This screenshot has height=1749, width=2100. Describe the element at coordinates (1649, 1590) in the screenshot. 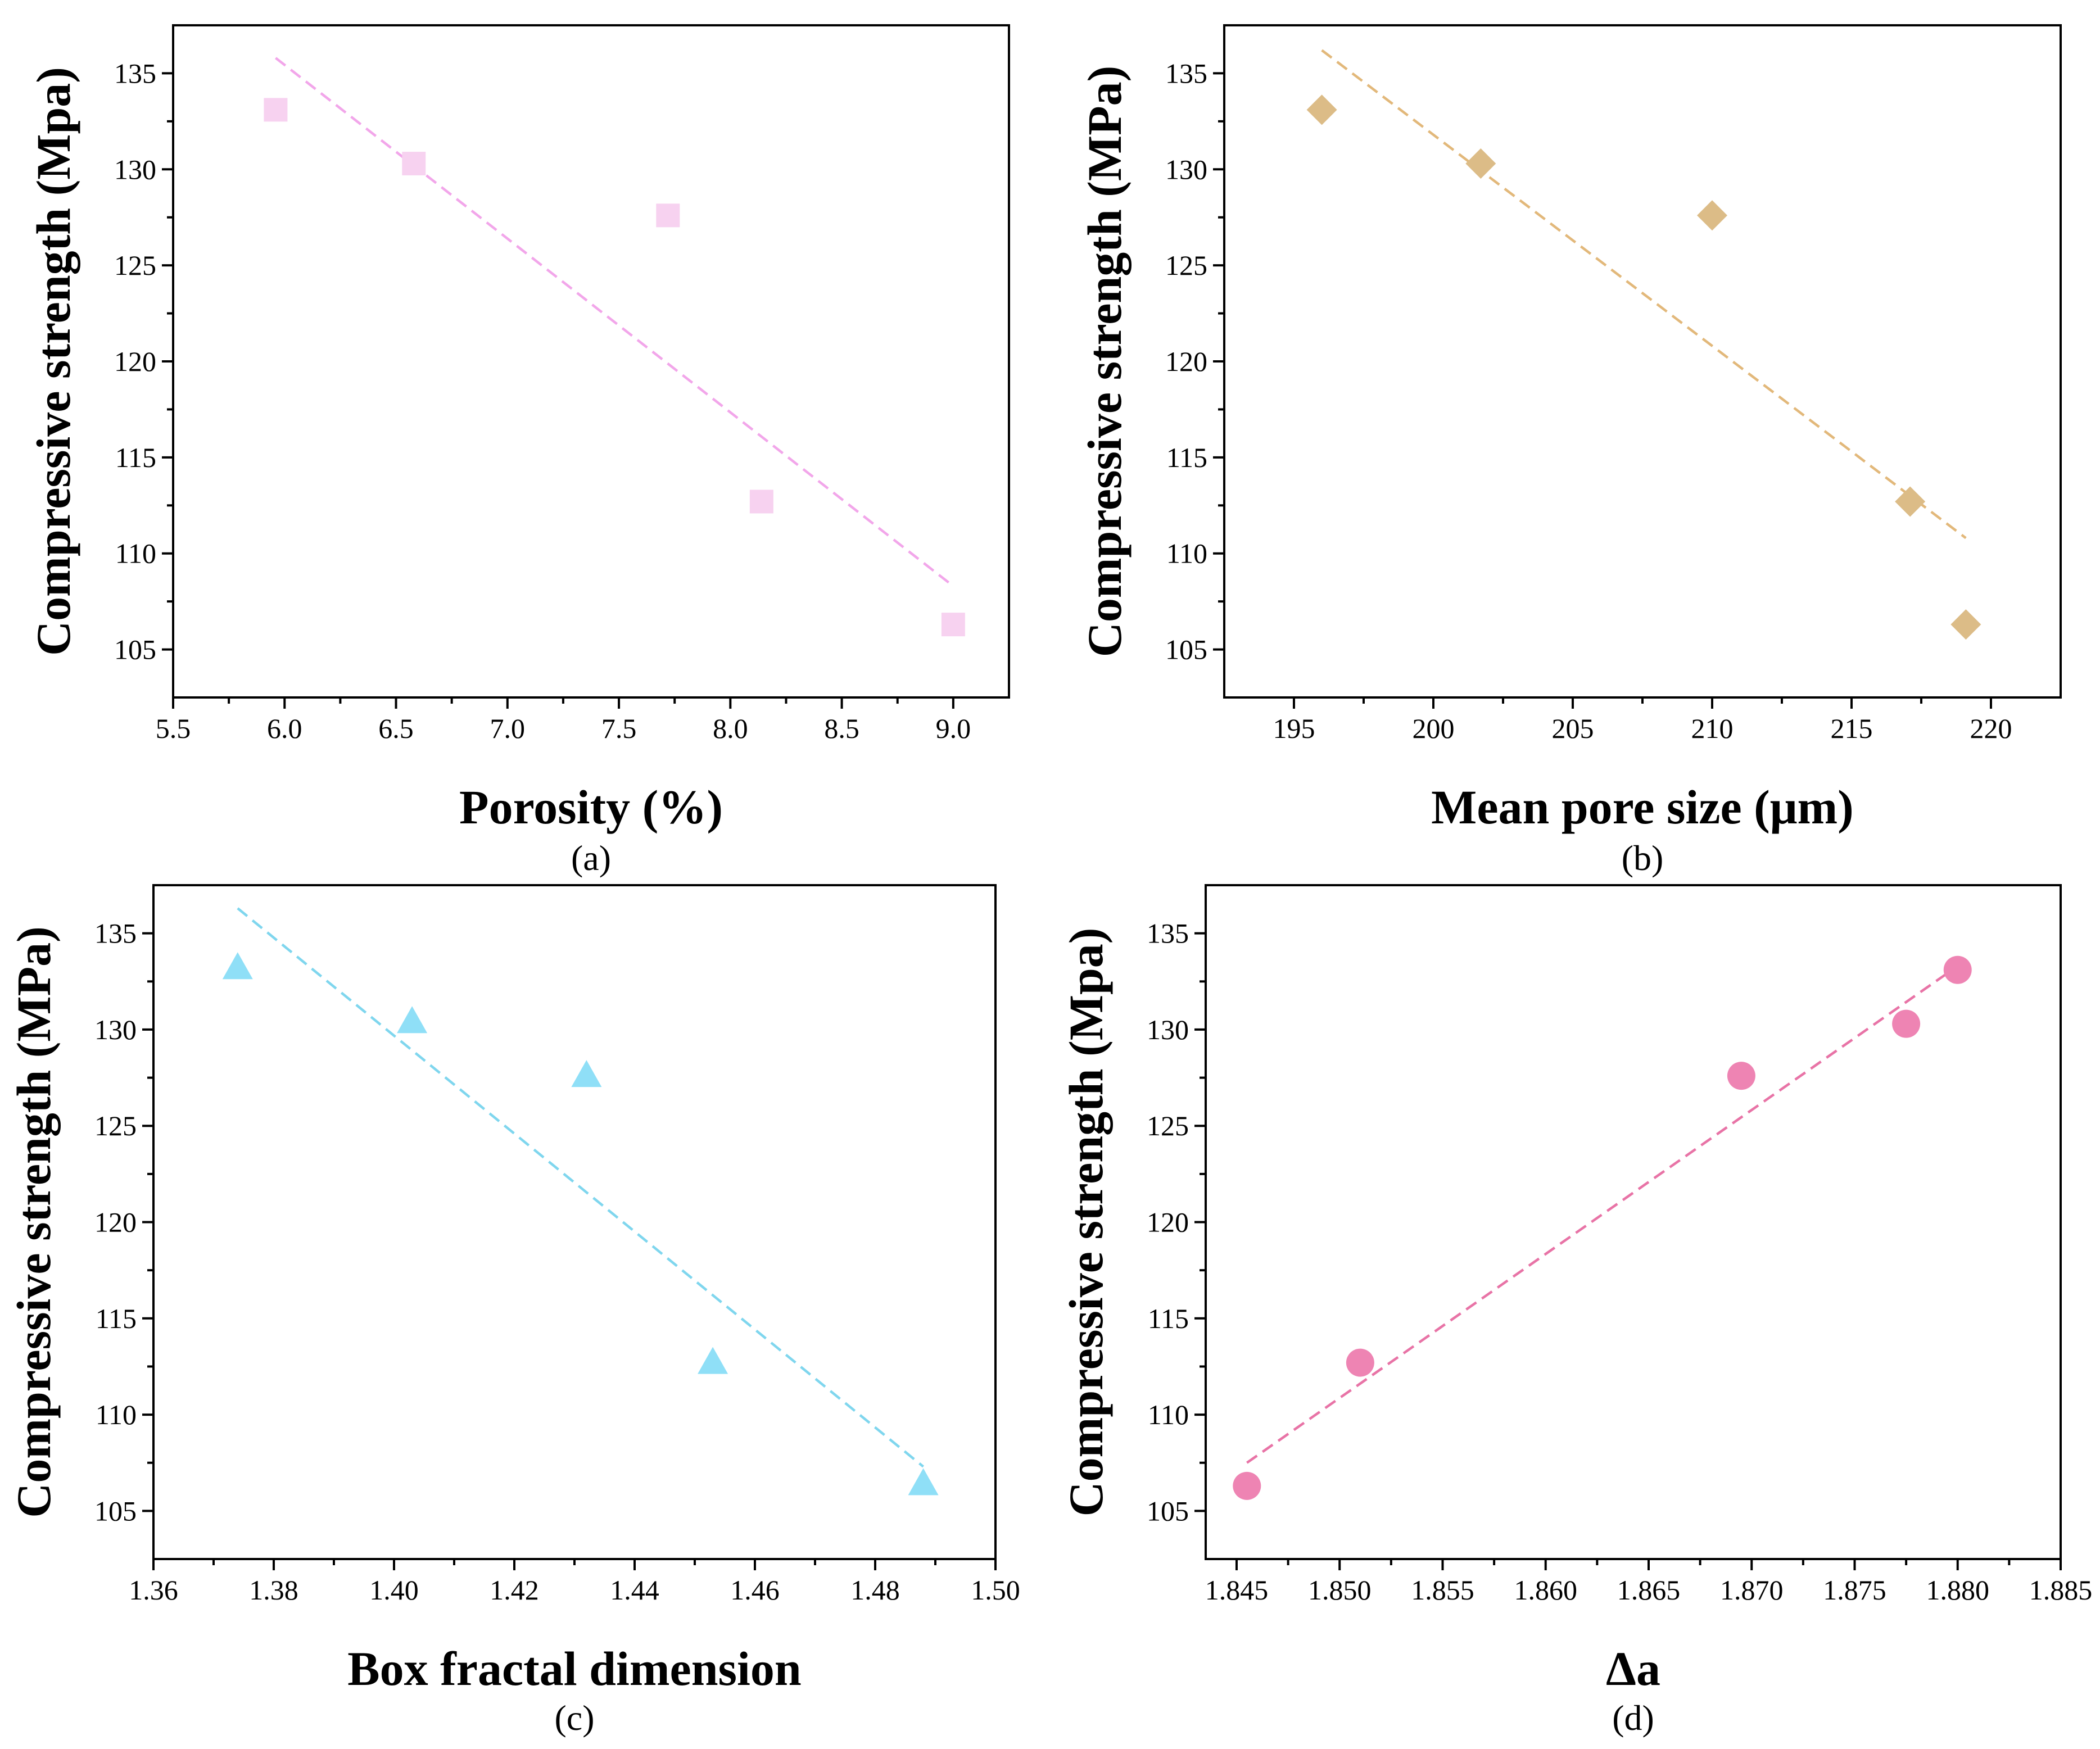

I see `x-tick-label: 1.865` at that location.